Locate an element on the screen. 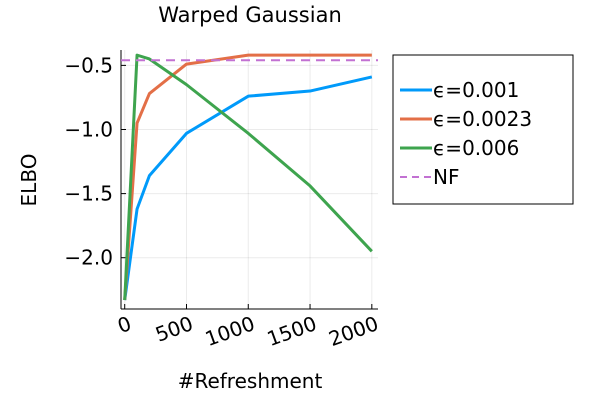  x-tick-label: 1500 is located at coordinates (292, 331).